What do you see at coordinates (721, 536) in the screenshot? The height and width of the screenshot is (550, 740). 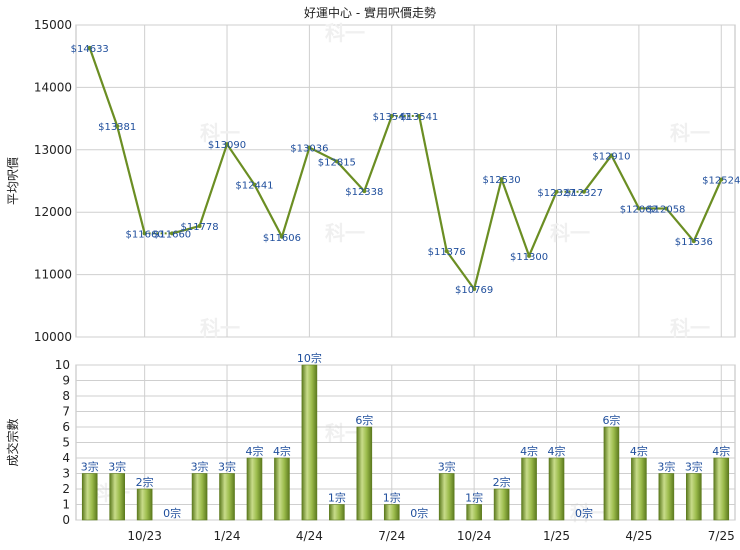 I see `x-tick-label: 7/25` at bounding box center [721, 536].